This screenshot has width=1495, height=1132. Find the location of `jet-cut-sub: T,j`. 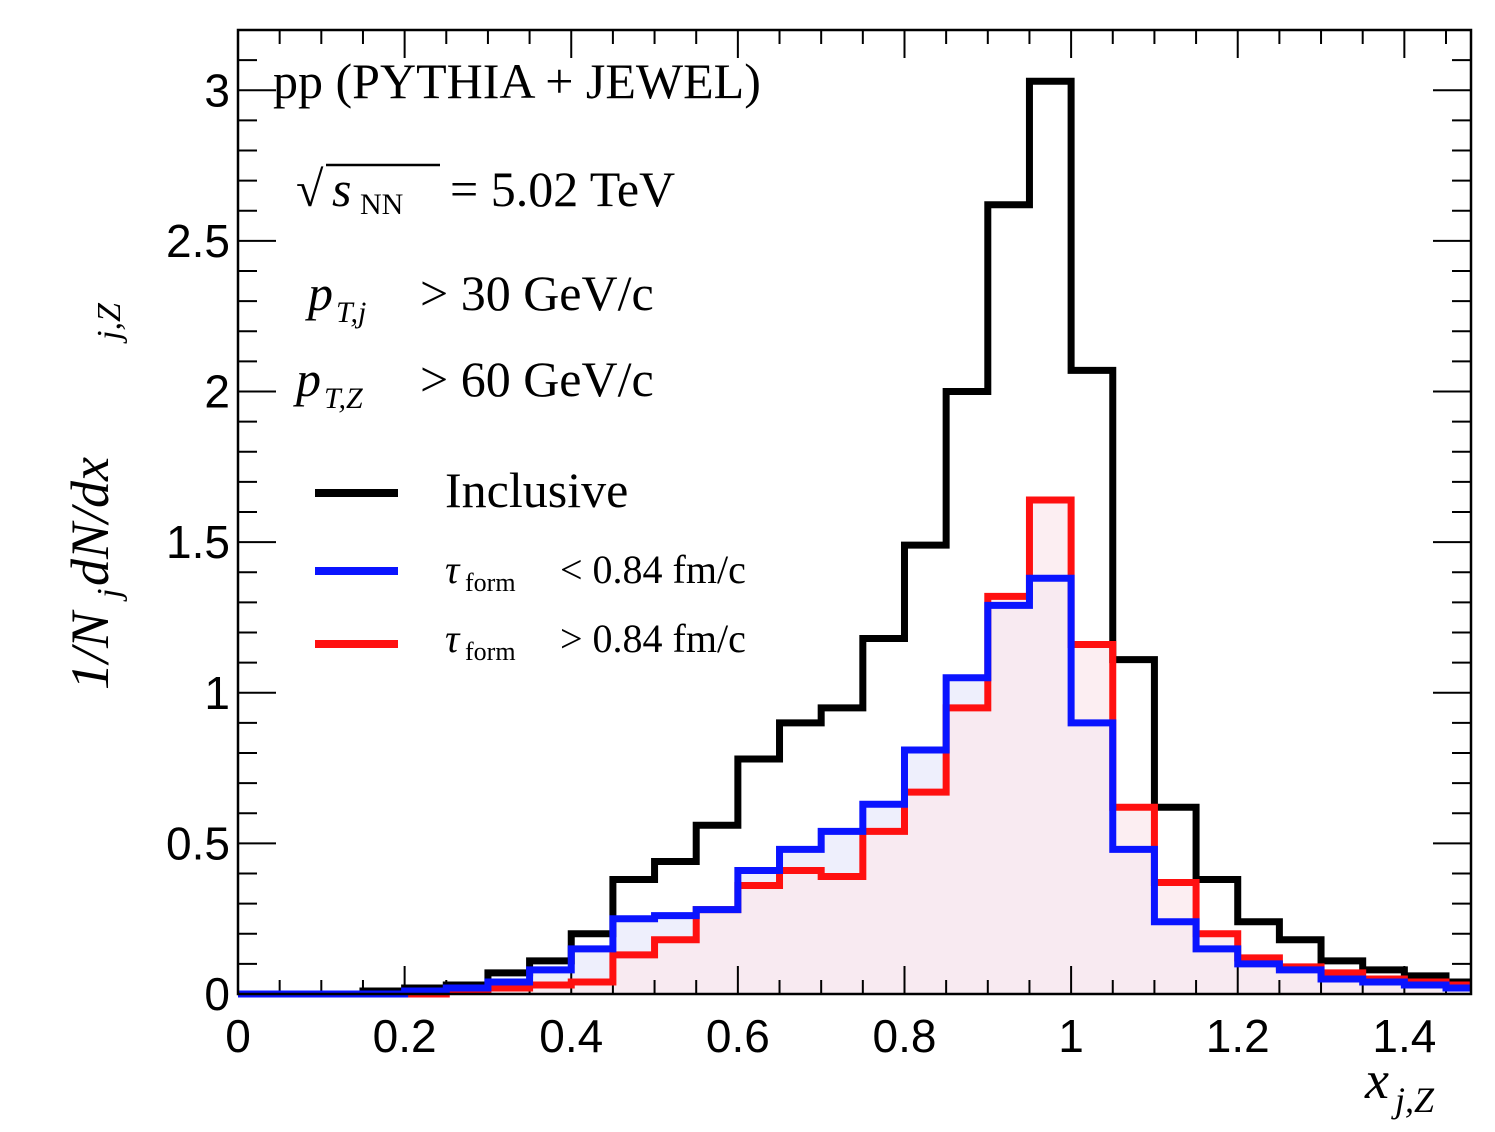

jet-cut-sub: T,j is located at coordinates (351, 312).